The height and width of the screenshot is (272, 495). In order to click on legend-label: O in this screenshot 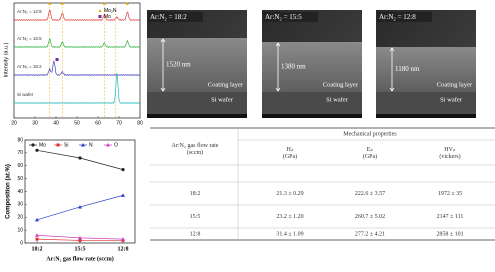, I will do `click(116, 145)`.